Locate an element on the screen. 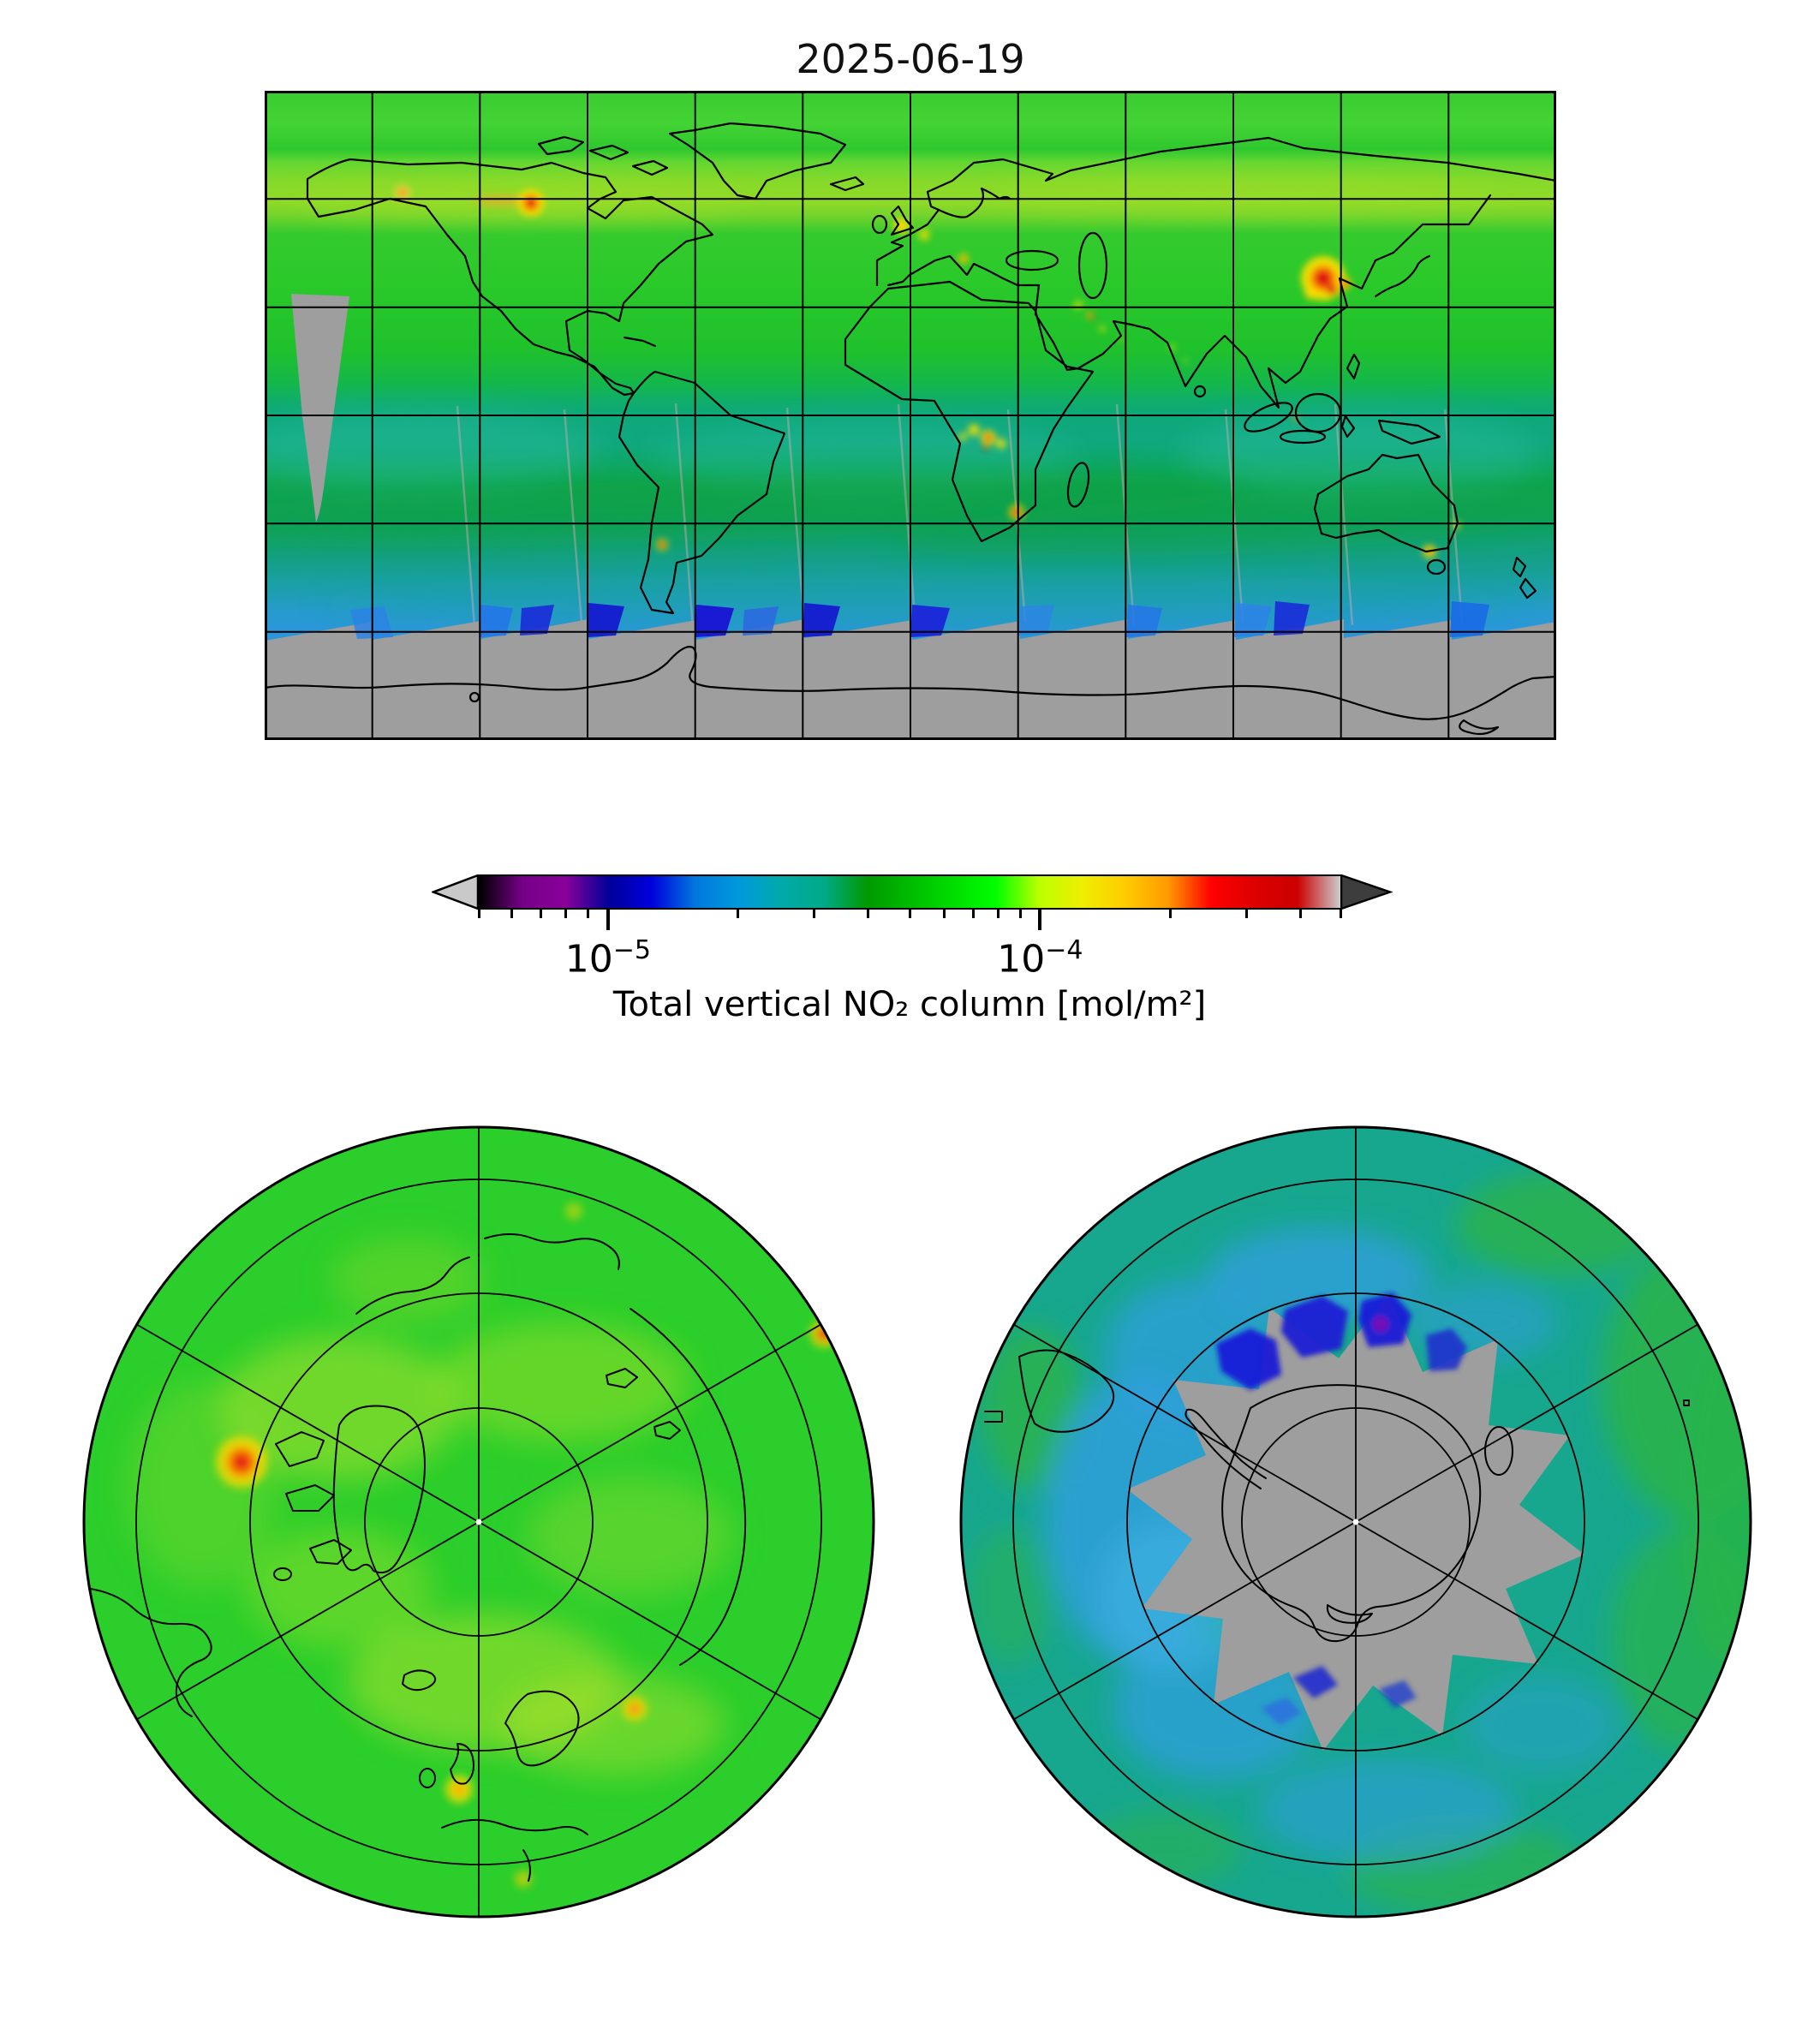 Image resolution: width=1820 pixels, height=2023 pixels. colorbar-ticks is located at coordinates (910, 922).